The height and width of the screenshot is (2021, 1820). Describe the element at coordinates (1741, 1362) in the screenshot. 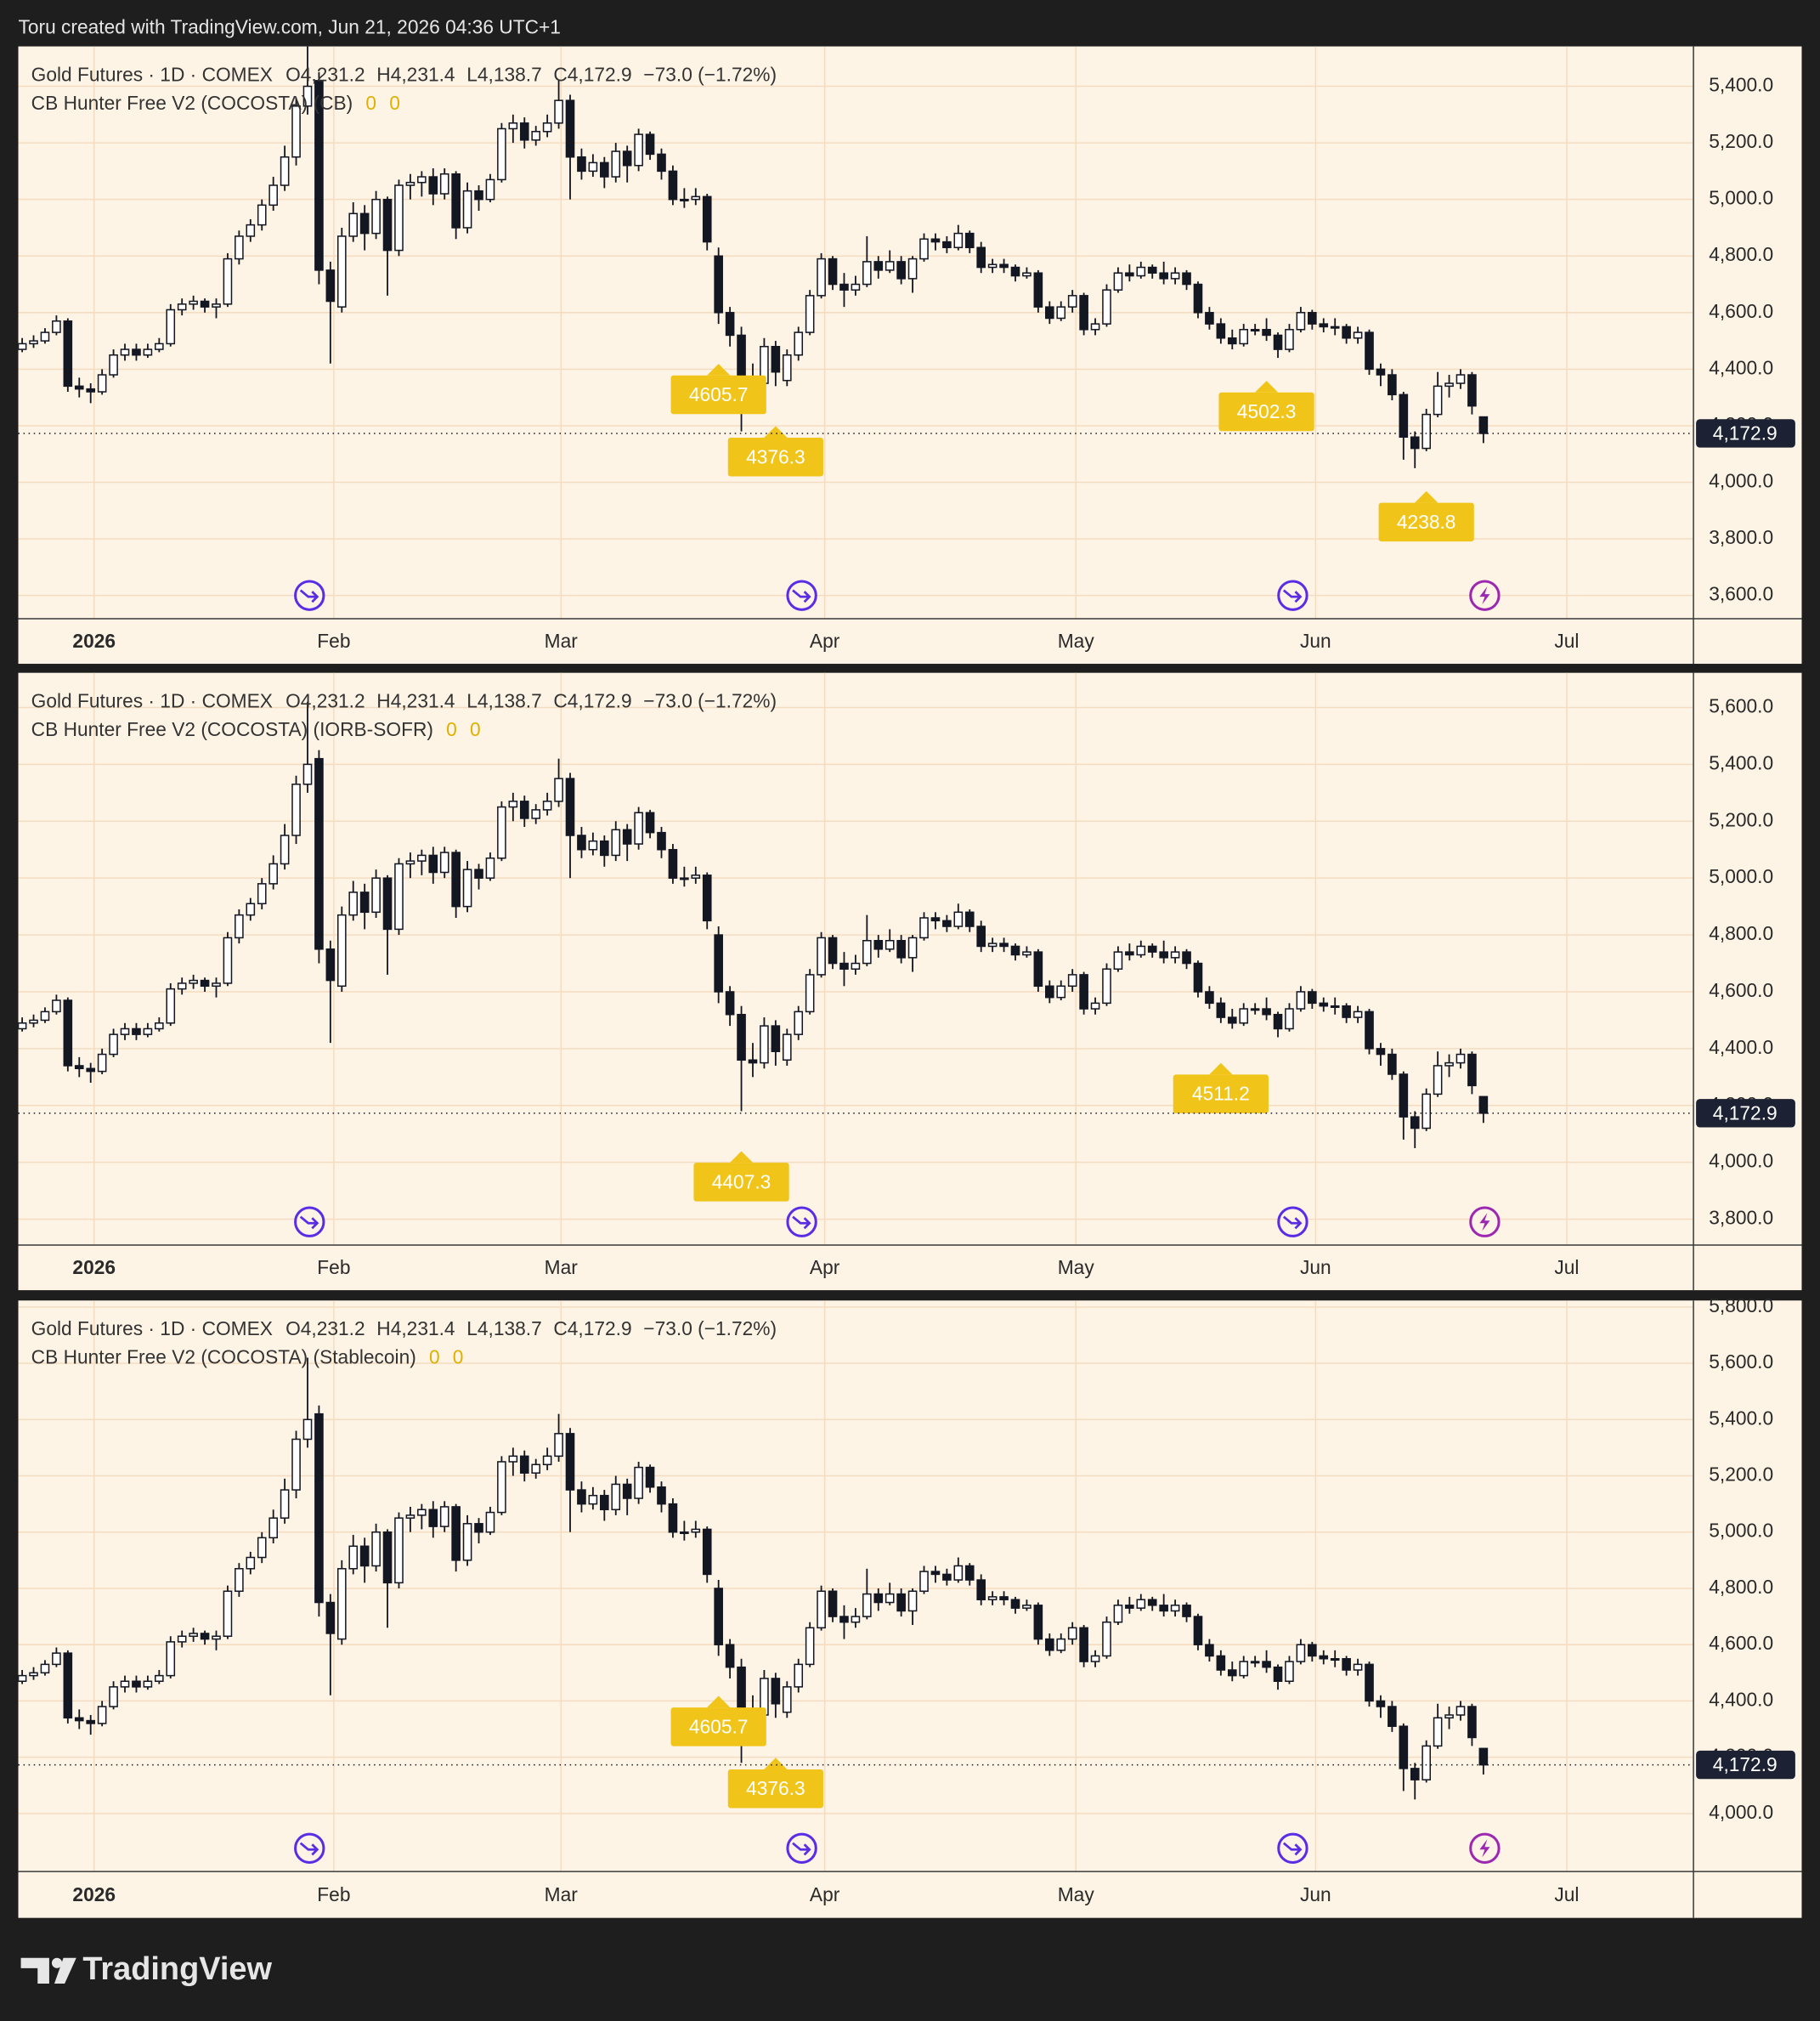

I see `y-tick-label: 5,600.0` at that location.